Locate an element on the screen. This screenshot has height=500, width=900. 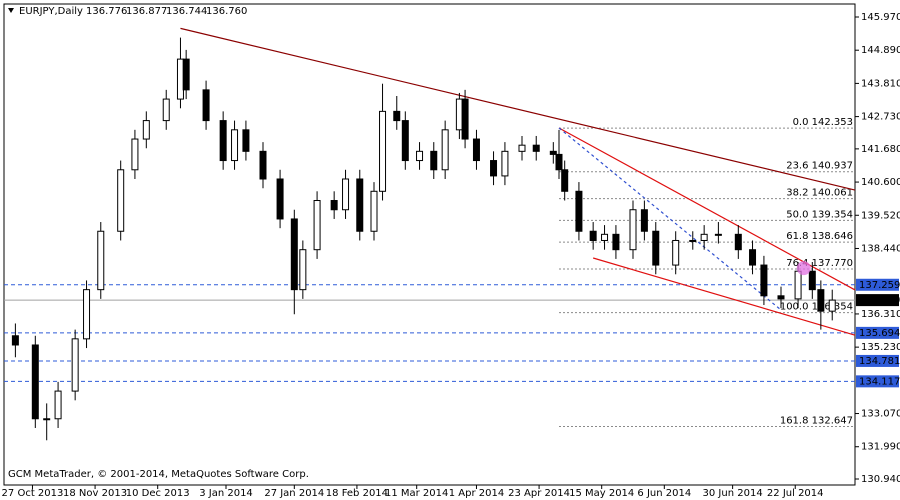
x-tick-label: 11 Mar 2014 is located at coordinates (416, 493).